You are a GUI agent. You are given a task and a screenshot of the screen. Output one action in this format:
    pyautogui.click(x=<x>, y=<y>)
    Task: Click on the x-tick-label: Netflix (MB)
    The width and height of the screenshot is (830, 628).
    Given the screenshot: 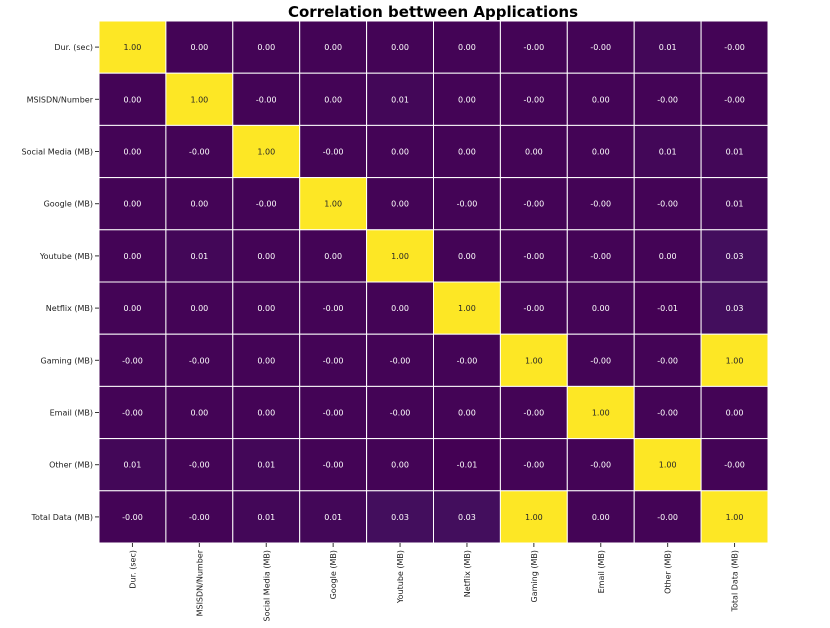 What is the action you would take?
    pyautogui.click(x=467, y=573)
    